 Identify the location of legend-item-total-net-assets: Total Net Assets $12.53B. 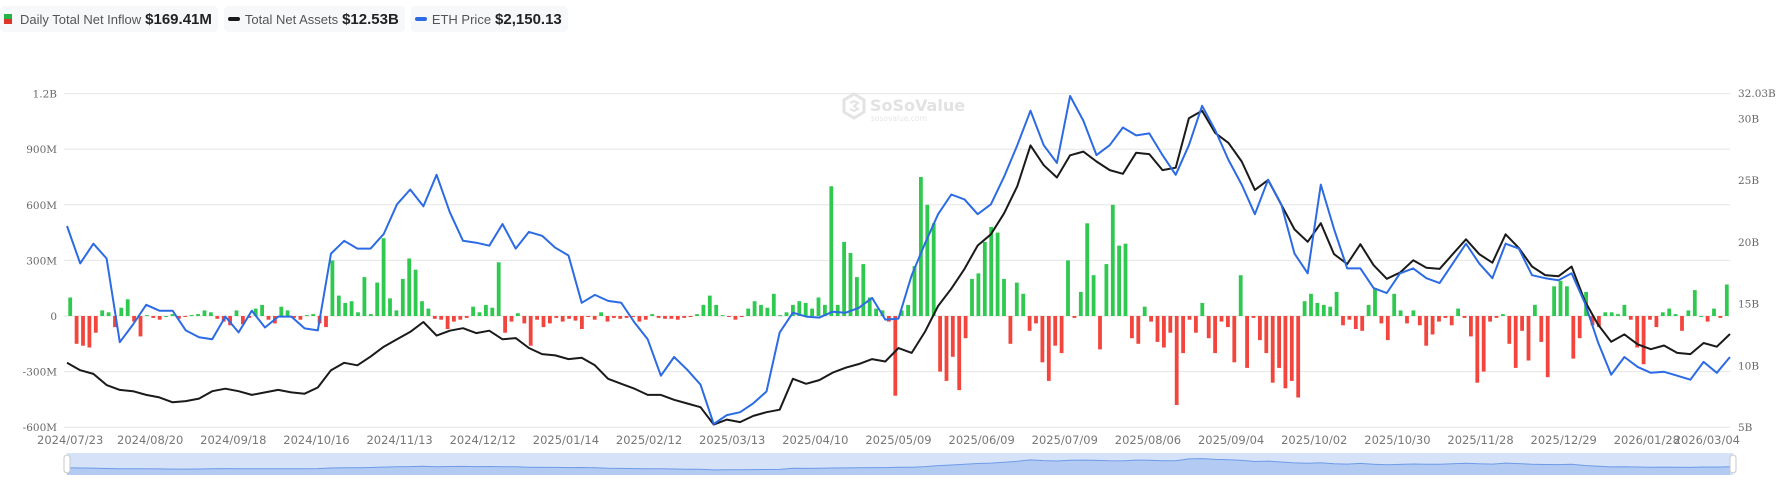
(314, 19).